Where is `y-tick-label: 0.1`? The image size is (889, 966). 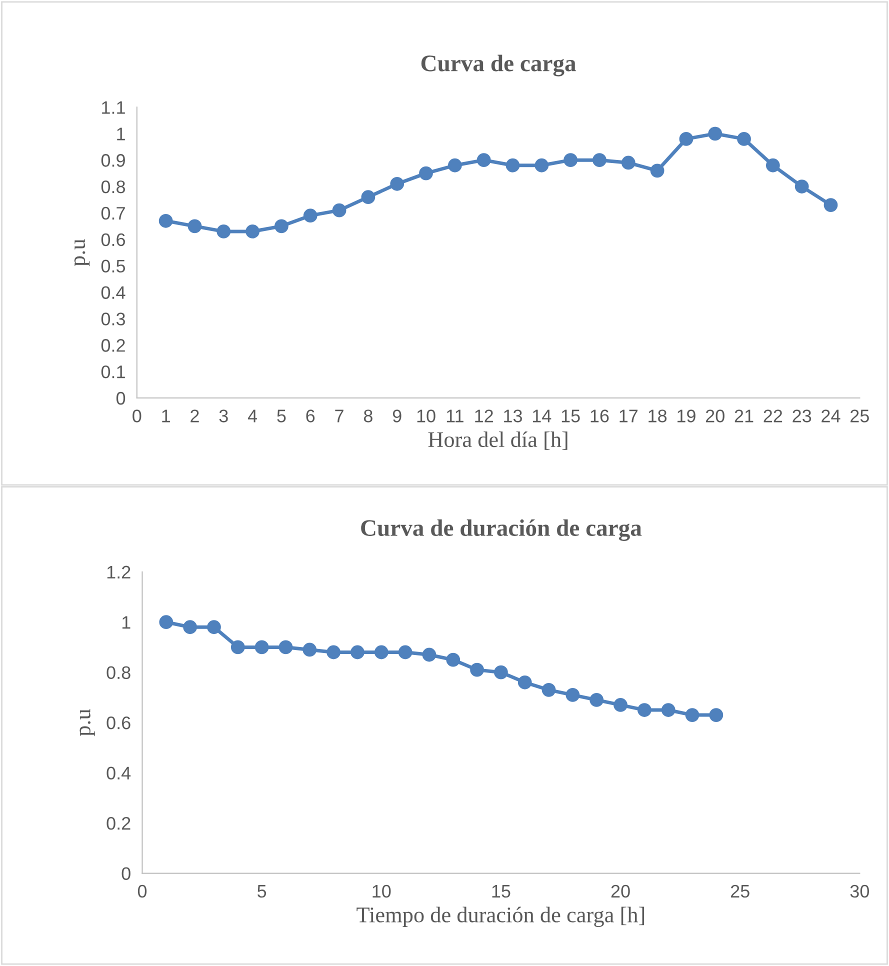
y-tick-label: 0.1 is located at coordinates (113, 371).